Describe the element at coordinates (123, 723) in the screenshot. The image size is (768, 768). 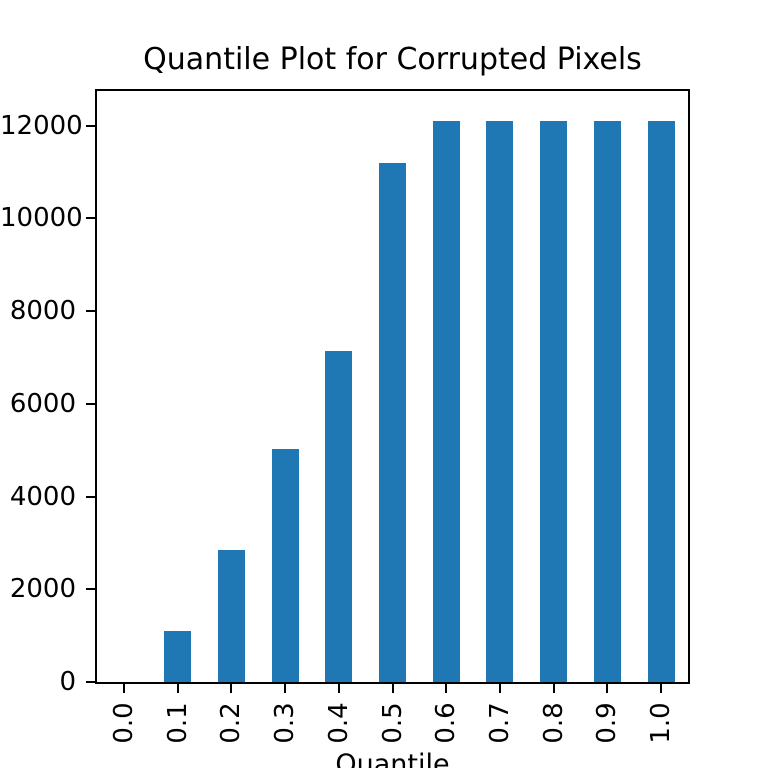
I see `x-tick-label: 0.0` at that location.